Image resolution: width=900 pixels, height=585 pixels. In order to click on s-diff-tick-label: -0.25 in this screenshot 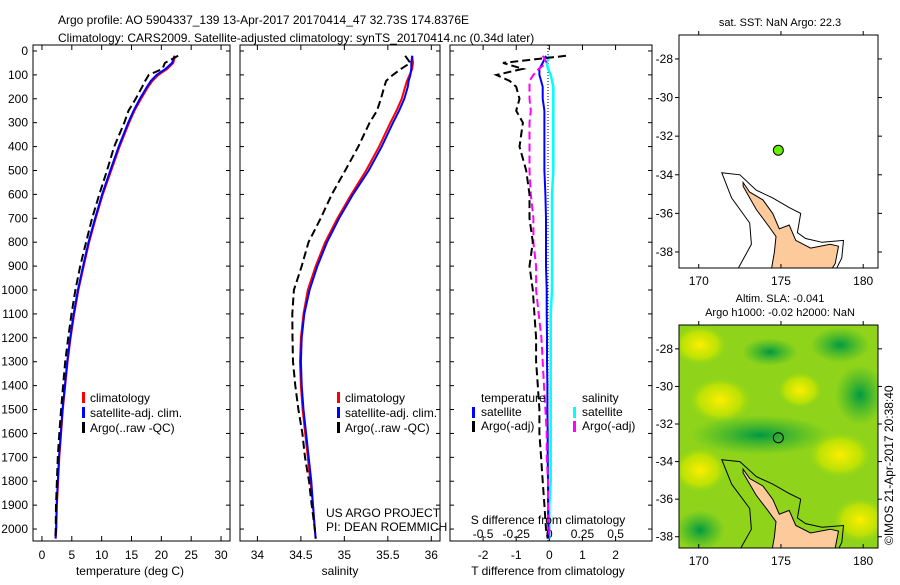, I will do `click(517, 534)`.